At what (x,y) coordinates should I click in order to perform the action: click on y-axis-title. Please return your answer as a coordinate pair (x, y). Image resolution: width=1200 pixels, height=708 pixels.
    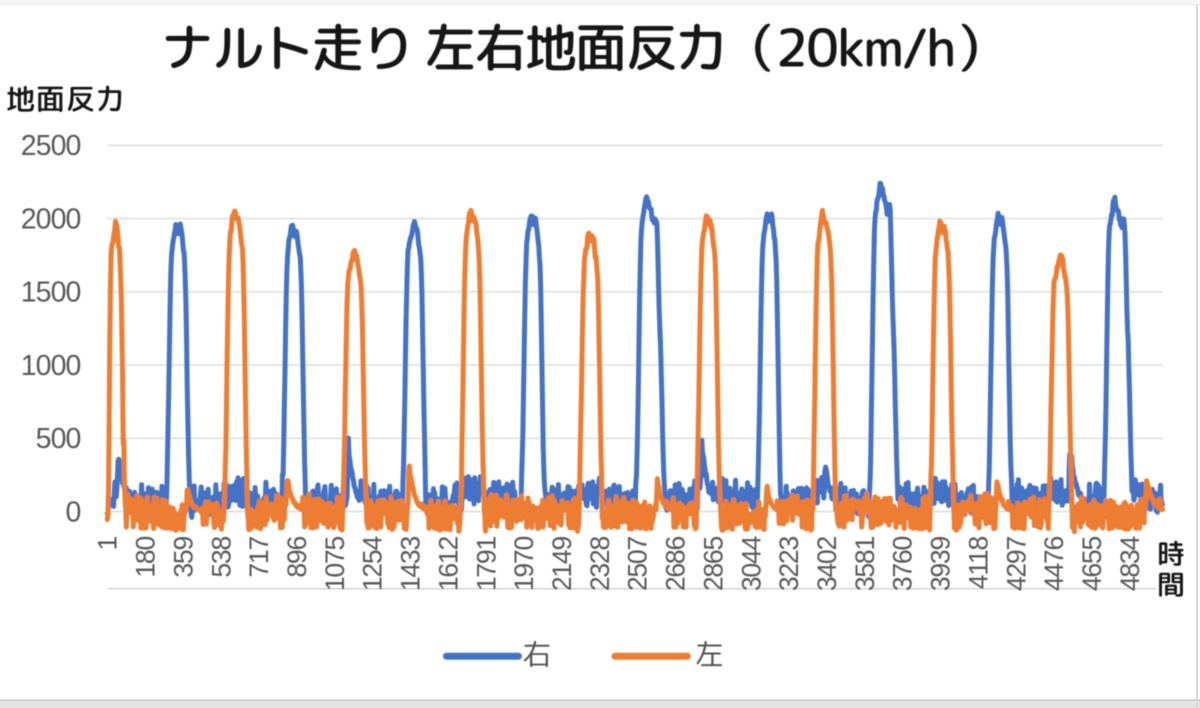
    Looking at the image, I should click on (64, 98).